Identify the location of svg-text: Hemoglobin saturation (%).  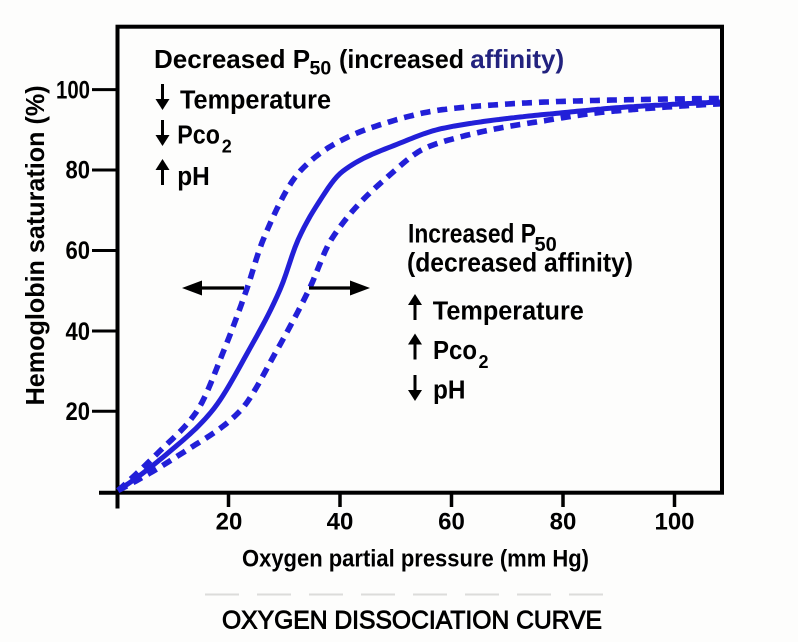
(35, 245).